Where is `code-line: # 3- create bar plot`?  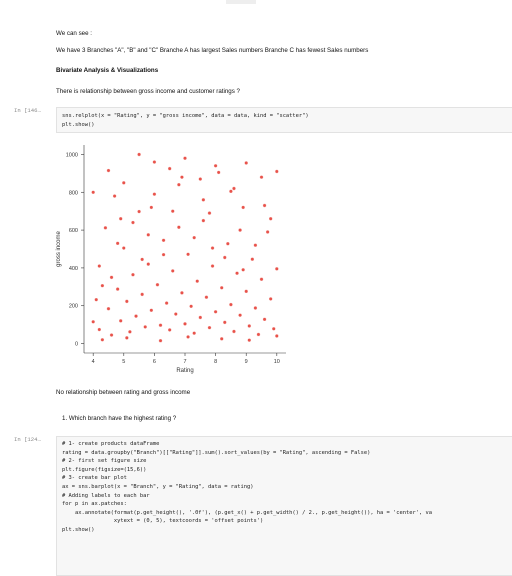 code-line: # 3- create bar plot is located at coordinates (94, 478).